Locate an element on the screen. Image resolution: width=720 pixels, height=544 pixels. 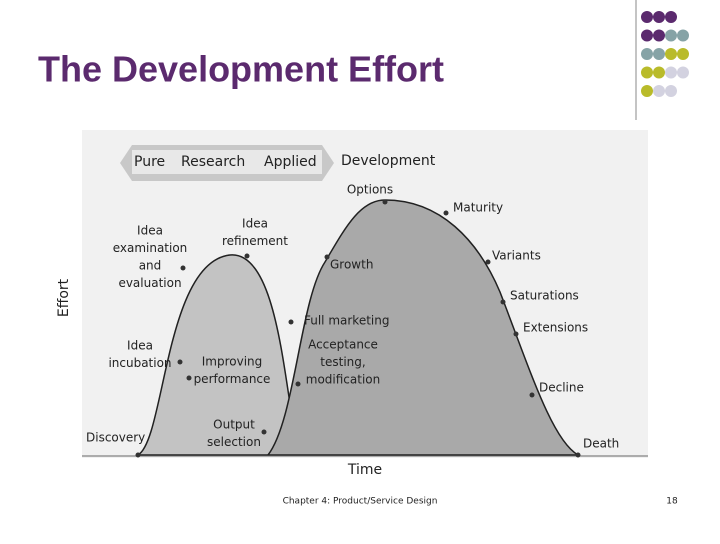
banner-text: Applied is located at coordinates (290, 162).